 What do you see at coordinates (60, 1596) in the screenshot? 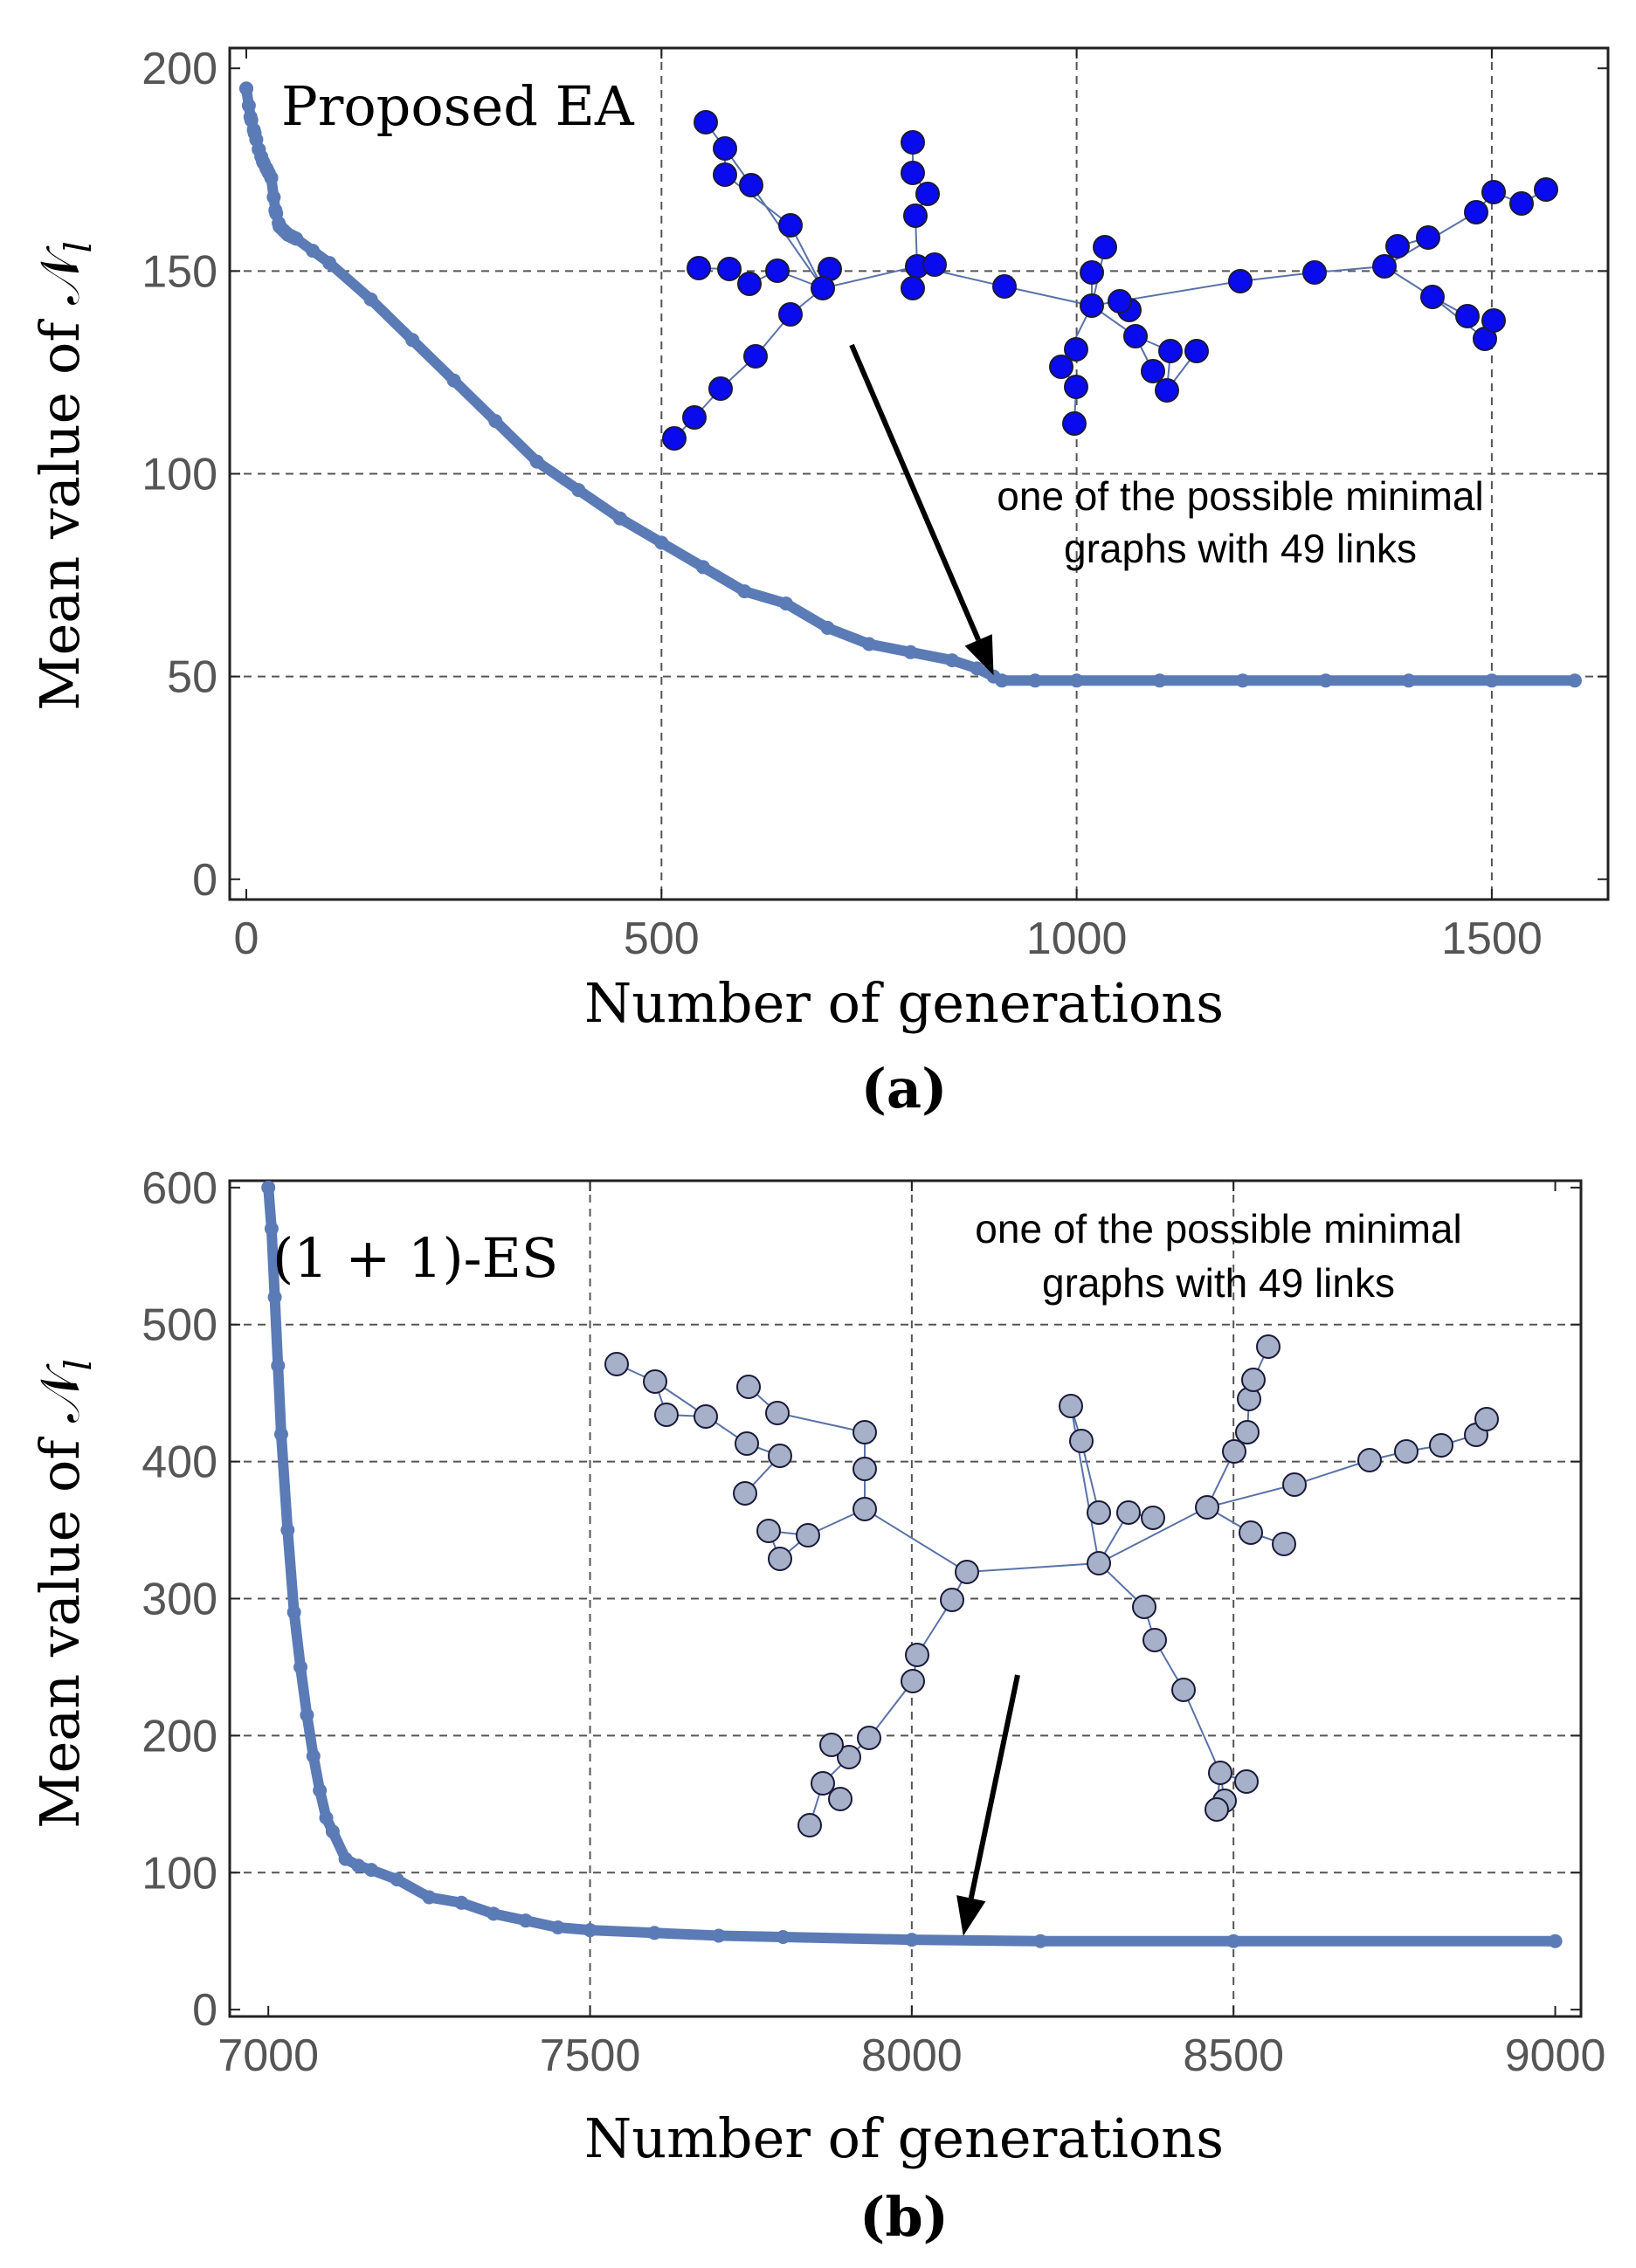
I see `panel-b-ylabel-main: Mean value of 𝒩` at bounding box center [60, 1596].